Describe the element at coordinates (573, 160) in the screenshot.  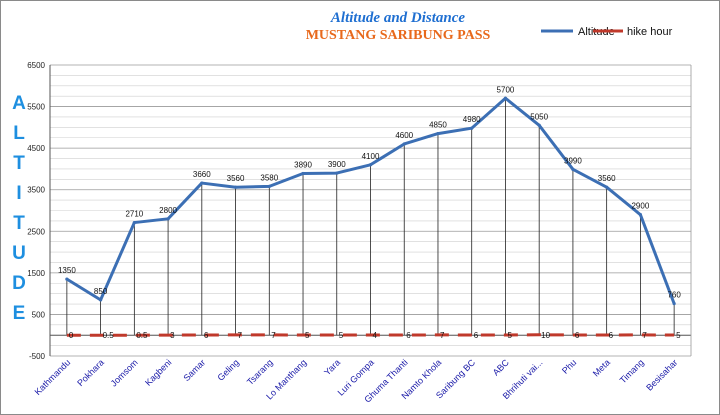
I see `altitude-data-label: 3990` at that location.